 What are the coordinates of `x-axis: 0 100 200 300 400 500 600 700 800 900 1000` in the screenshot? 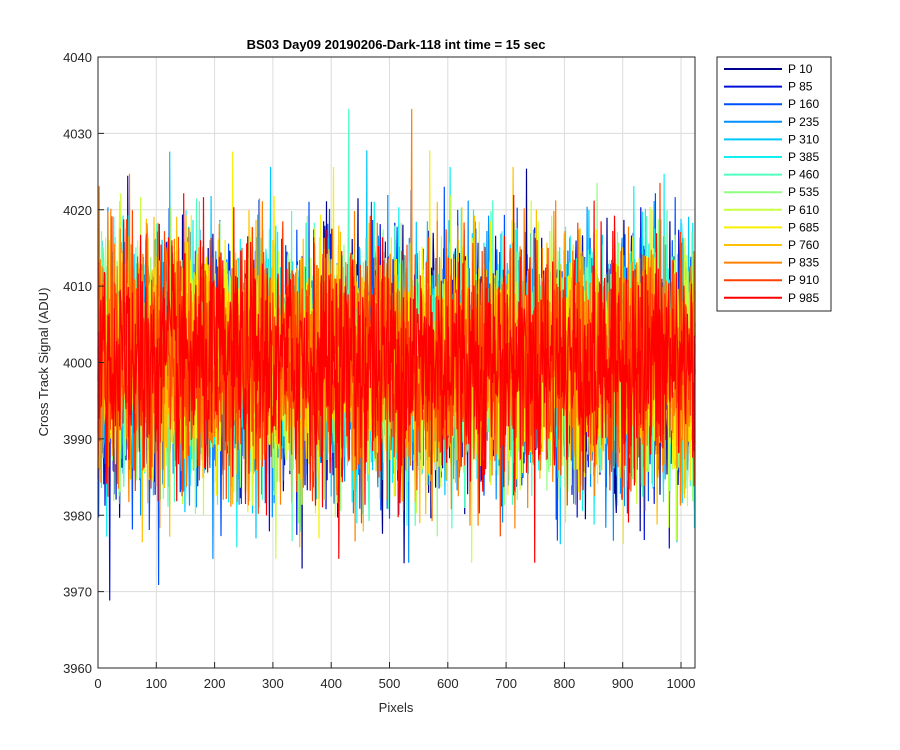 It's located at (394, 676).